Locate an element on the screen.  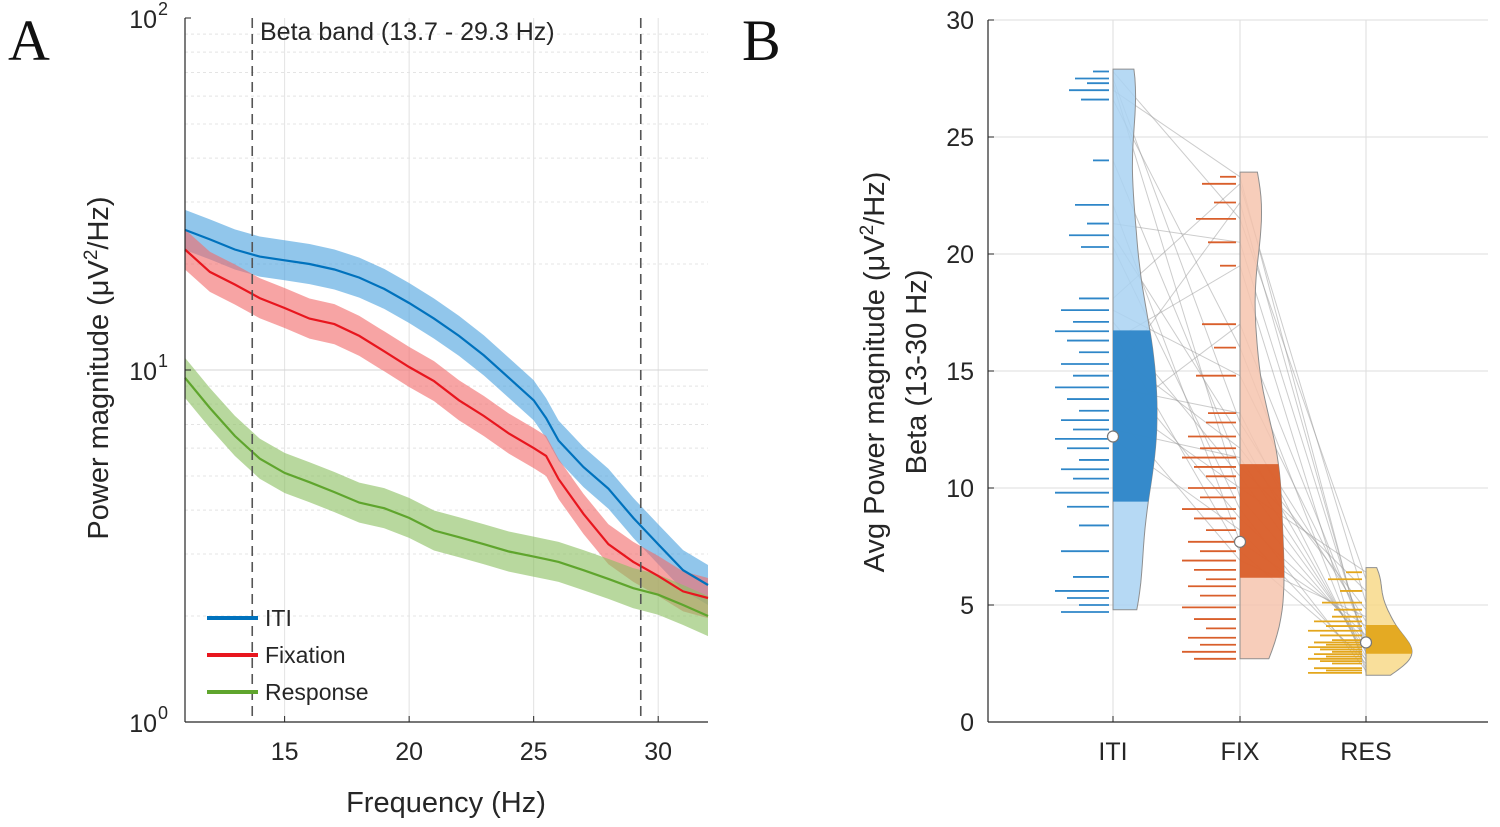
panel-a-y-label: Power magnitude (μV2/Hz) is located at coordinates (98, 367).